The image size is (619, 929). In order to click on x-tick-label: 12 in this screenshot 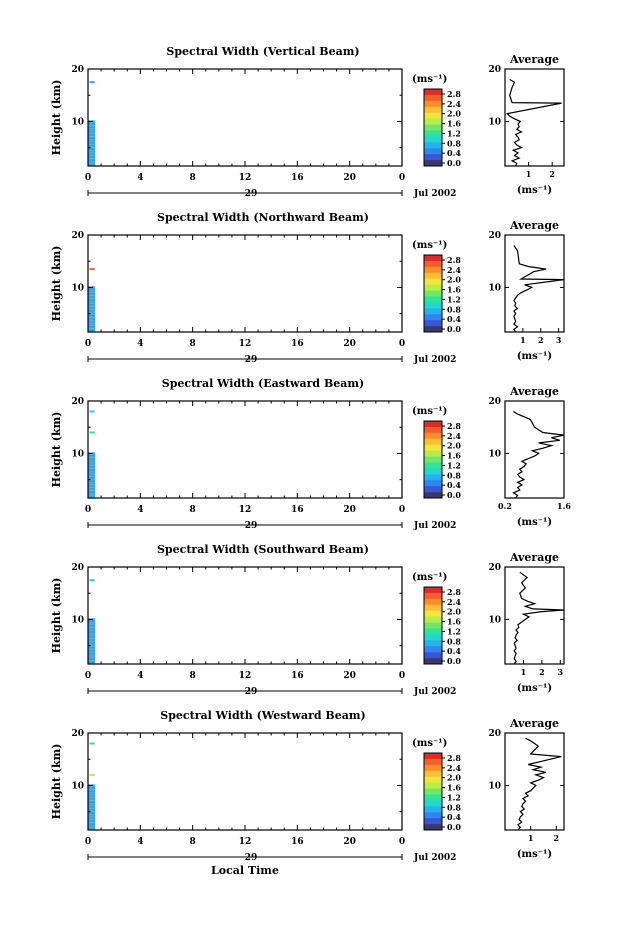, I will do `click(245, 344)`.